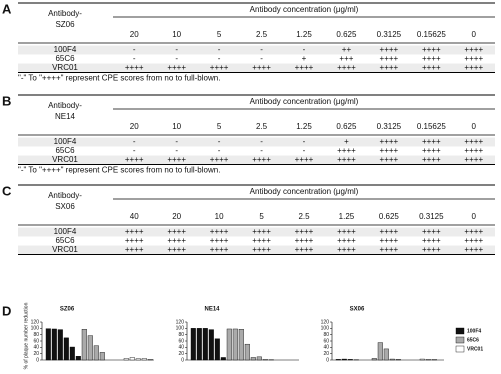  What do you see at coordinates (26, 335) in the screenshot?
I see `y-axis-label: % of plaque number reduction` at bounding box center [26, 335].